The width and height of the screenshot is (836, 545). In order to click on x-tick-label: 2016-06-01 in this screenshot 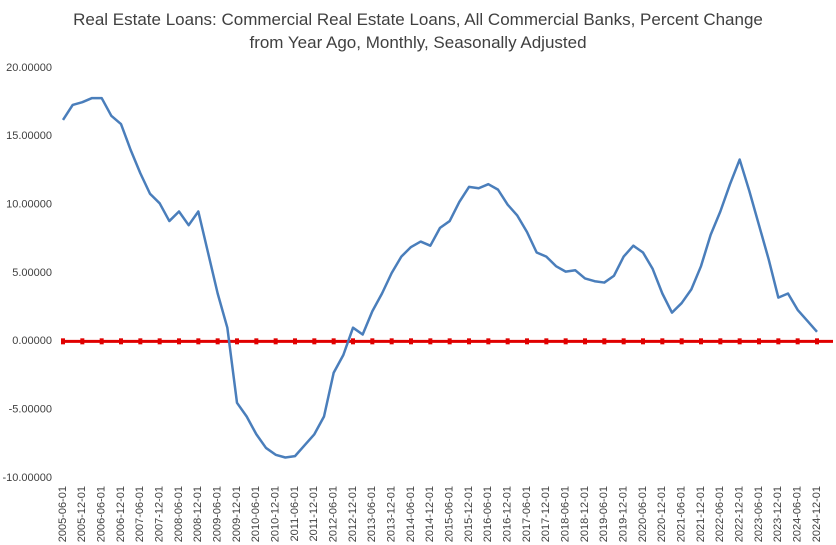, I will do `click(488, 514)`.